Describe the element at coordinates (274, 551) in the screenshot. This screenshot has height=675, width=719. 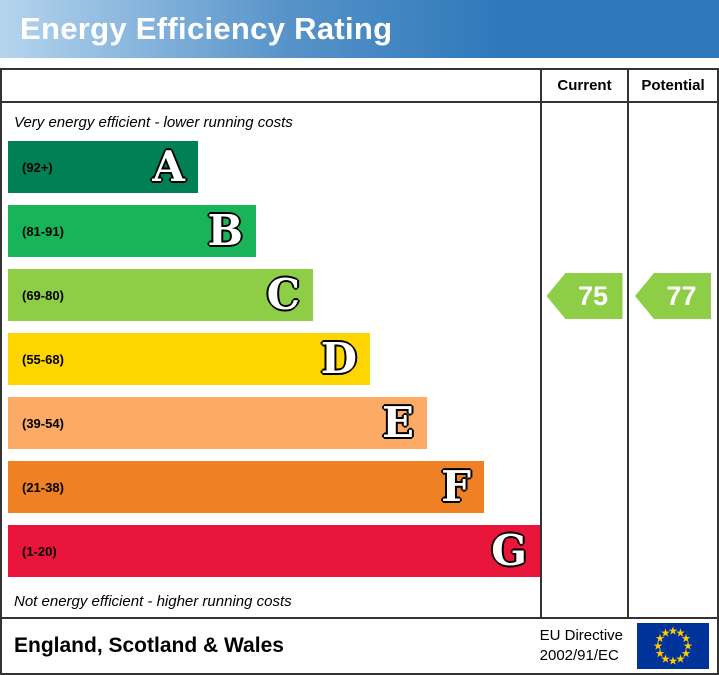
I see `band-row-g: (1-20) G` at that location.